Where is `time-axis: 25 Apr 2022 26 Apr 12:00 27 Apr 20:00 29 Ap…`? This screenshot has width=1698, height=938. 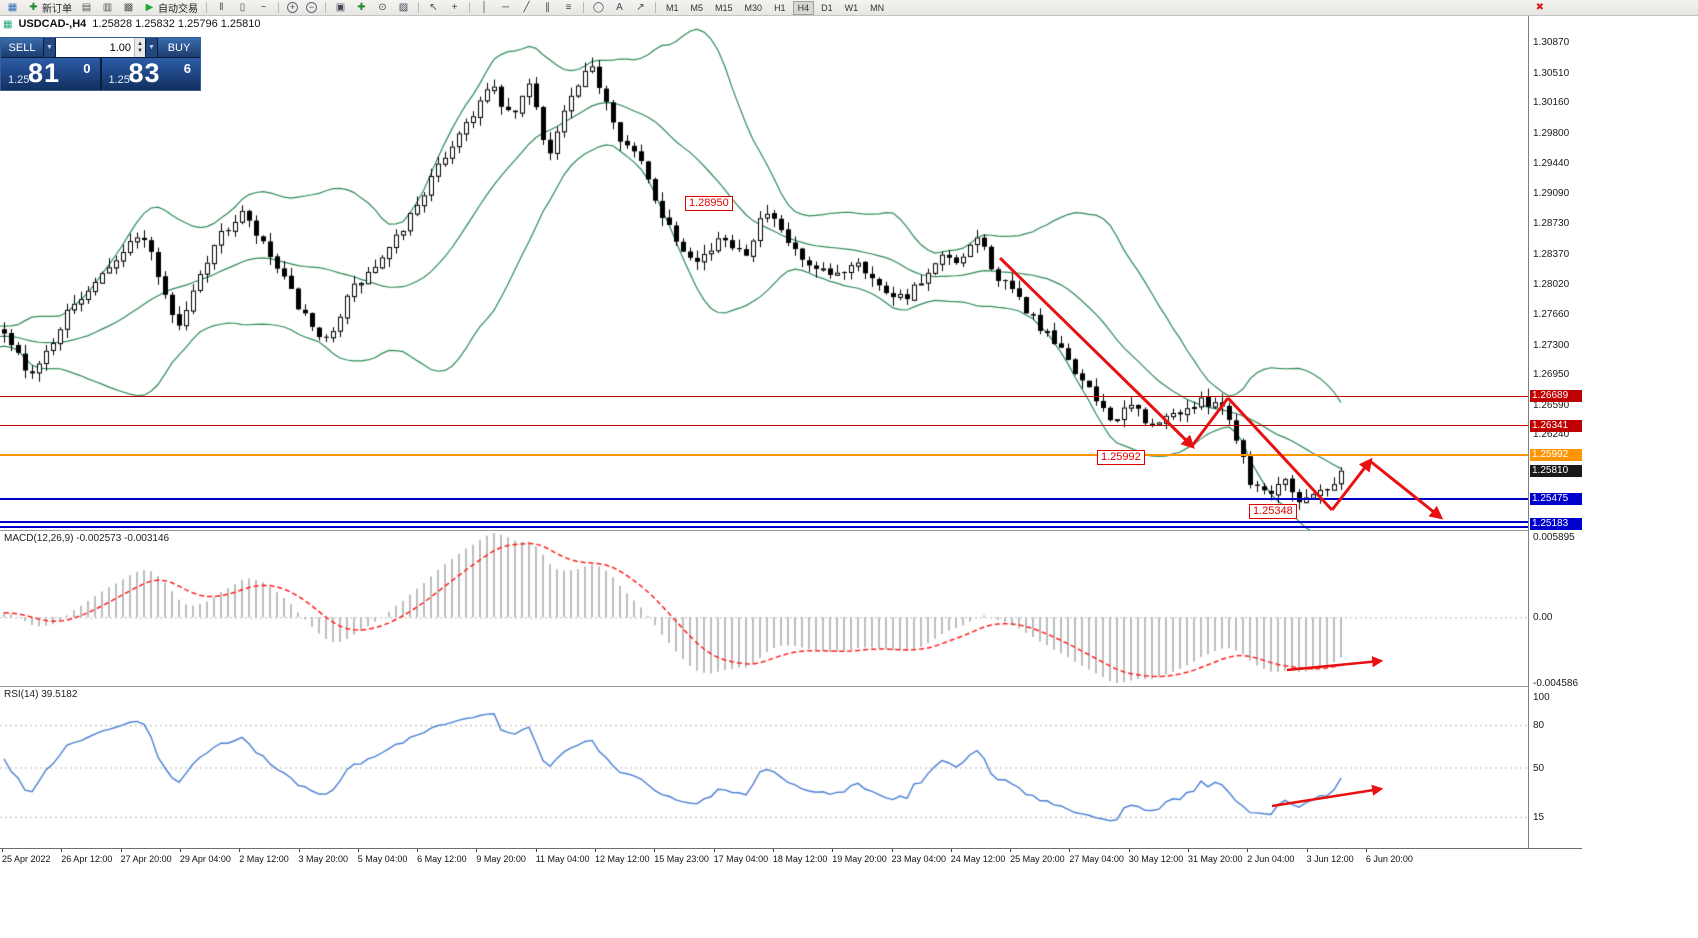 time-axis: 25 Apr 2022 26 Apr 12:00 27 Apr 20:00 29 Ap… is located at coordinates (791, 858).